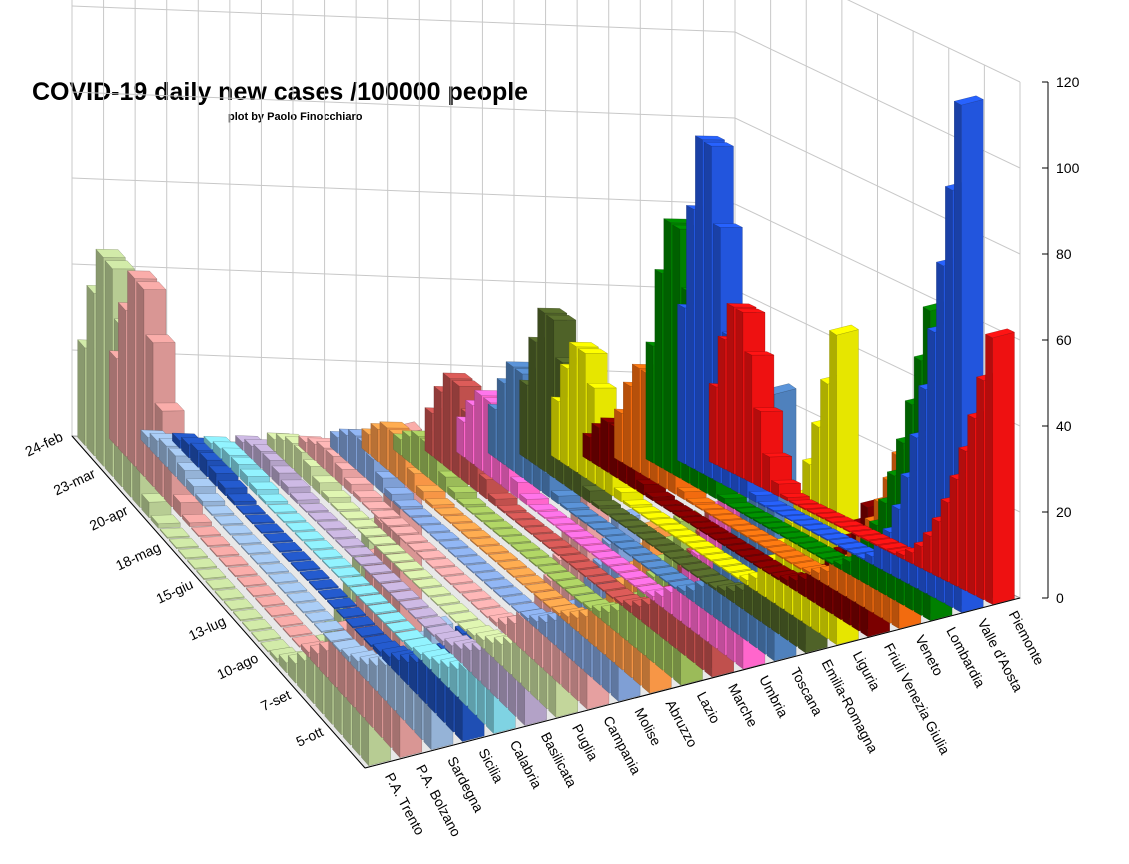  I want to click on time-tick-label: 24-feb, so click(44, 443).